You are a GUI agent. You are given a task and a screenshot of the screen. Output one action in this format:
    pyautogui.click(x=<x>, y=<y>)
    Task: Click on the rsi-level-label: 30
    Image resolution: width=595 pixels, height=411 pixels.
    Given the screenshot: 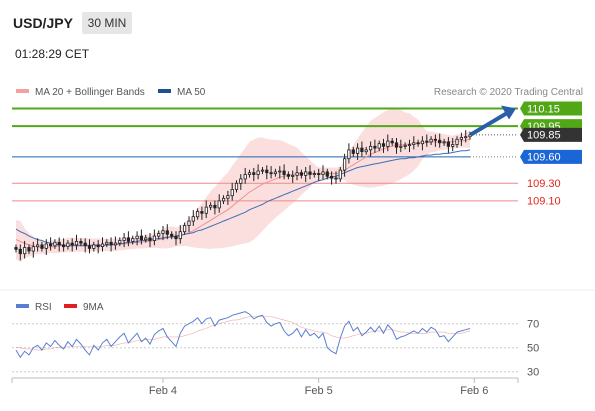 What is the action you would take?
    pyautogui.click(x=533, y=373)
    